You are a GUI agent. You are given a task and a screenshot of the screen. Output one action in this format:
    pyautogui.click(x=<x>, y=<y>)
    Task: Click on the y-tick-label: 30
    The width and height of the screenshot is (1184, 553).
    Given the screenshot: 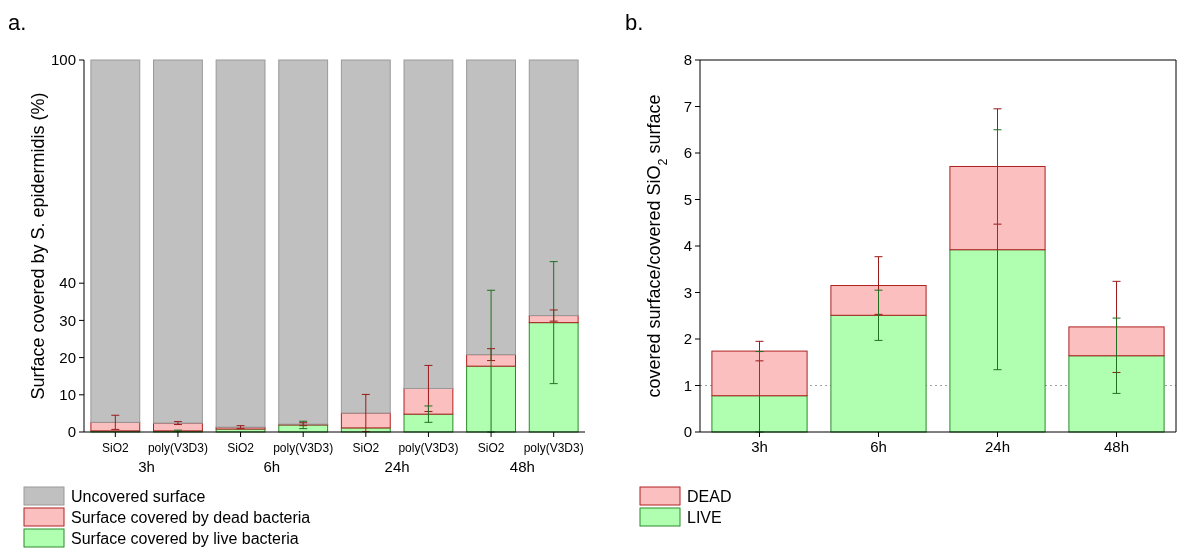 What is the action you would take?
    pyautogui.click(x=67, y=320)
    